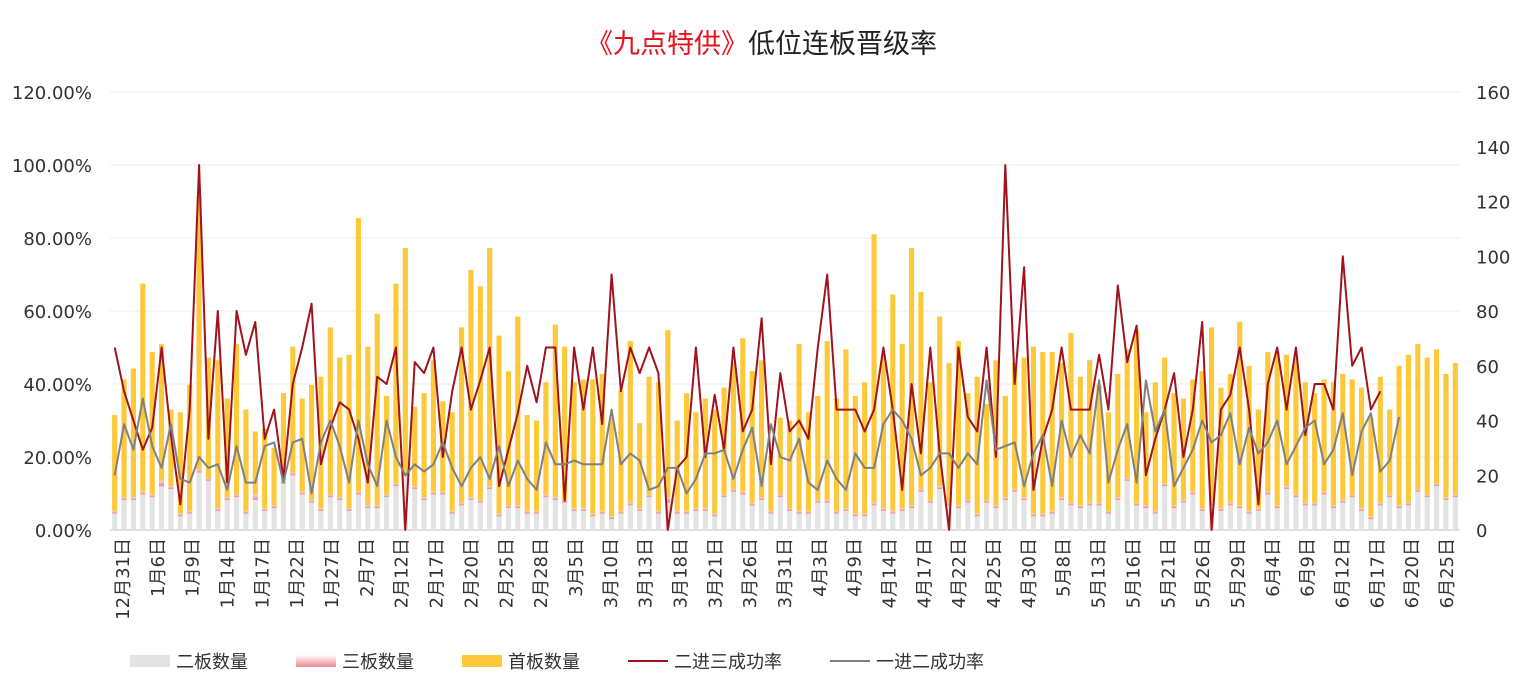 This screenshot has height=689, width=1523. I want to click on x-axis-tick-label: 2月12日, so click(402, 573).